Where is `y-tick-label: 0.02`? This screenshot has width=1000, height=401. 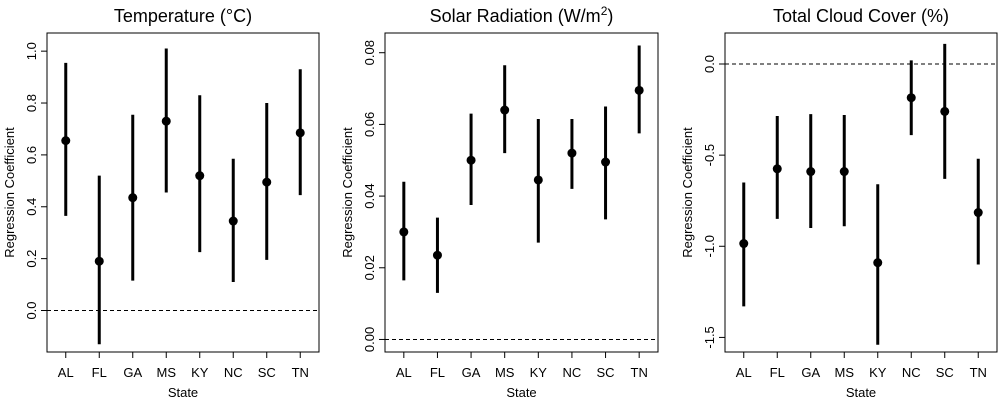
y-tick-label: 0.02 is located at coordinates (369, 267).